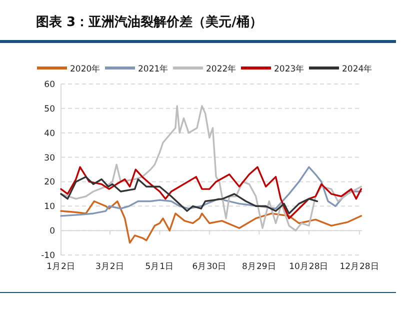  Describe the element at coordinates (49, 109) in the screenshot. I see `y-tick-label: 50` at that location.